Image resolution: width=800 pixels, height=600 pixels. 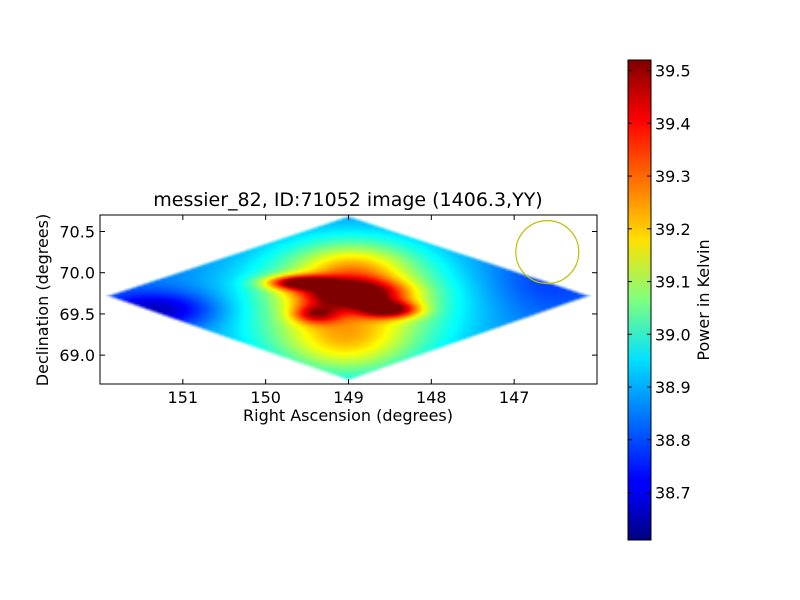 I want to click on colorbar-tick-label: 39.5, so click(x=673, y=71).